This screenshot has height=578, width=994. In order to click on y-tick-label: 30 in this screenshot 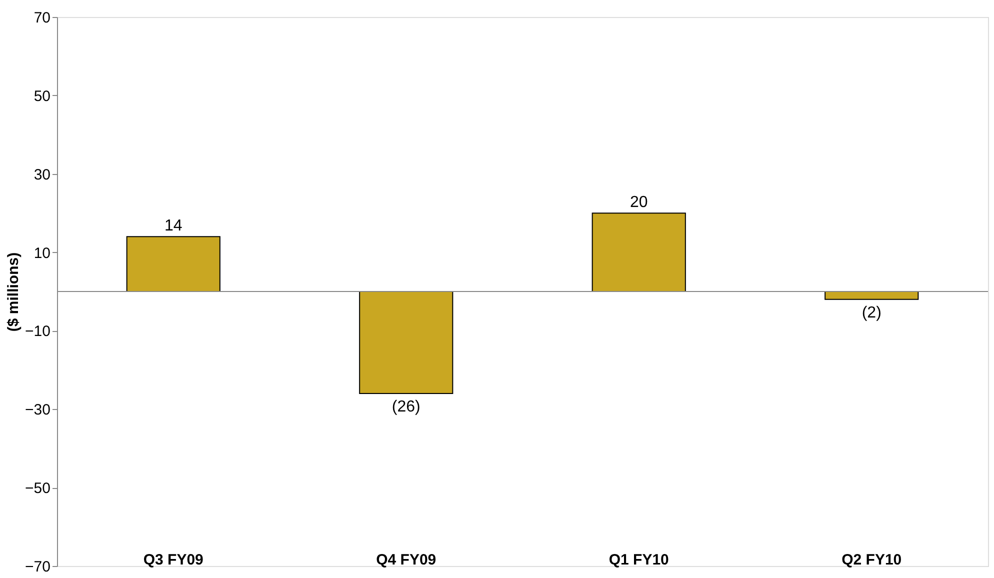, I will do `click(42, 175)`.